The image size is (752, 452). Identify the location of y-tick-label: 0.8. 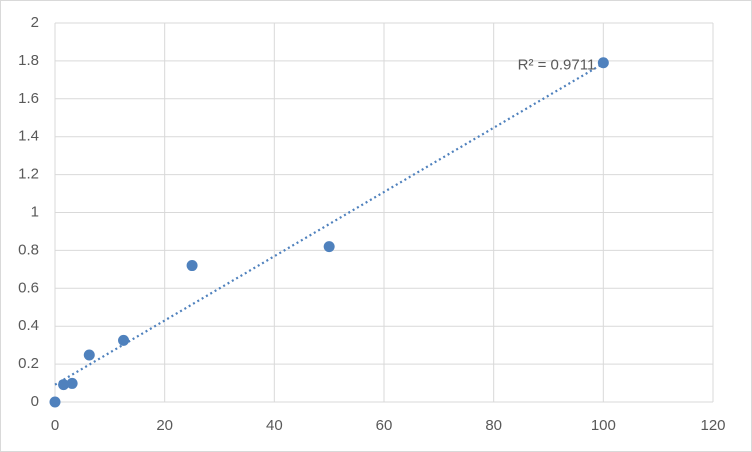
(28, 249).